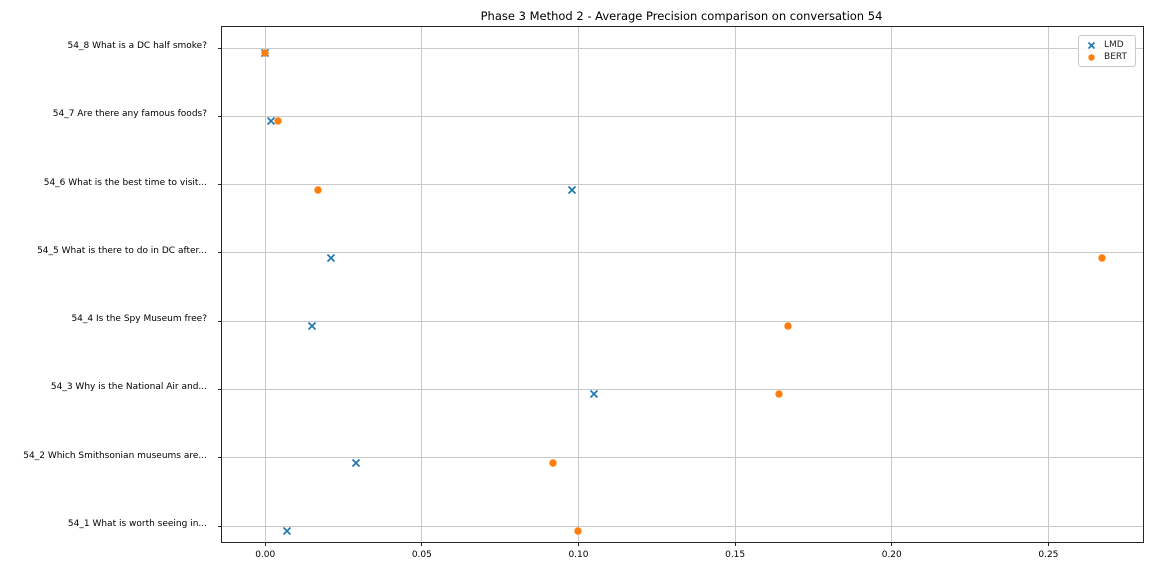 This screenshot has width=1152, height=576. What do you see at coordinates (129, 114) in the screenshot?
I see `y-tick-label: 54_7 Are there any famous foods?` at bounding box center [129, 114].